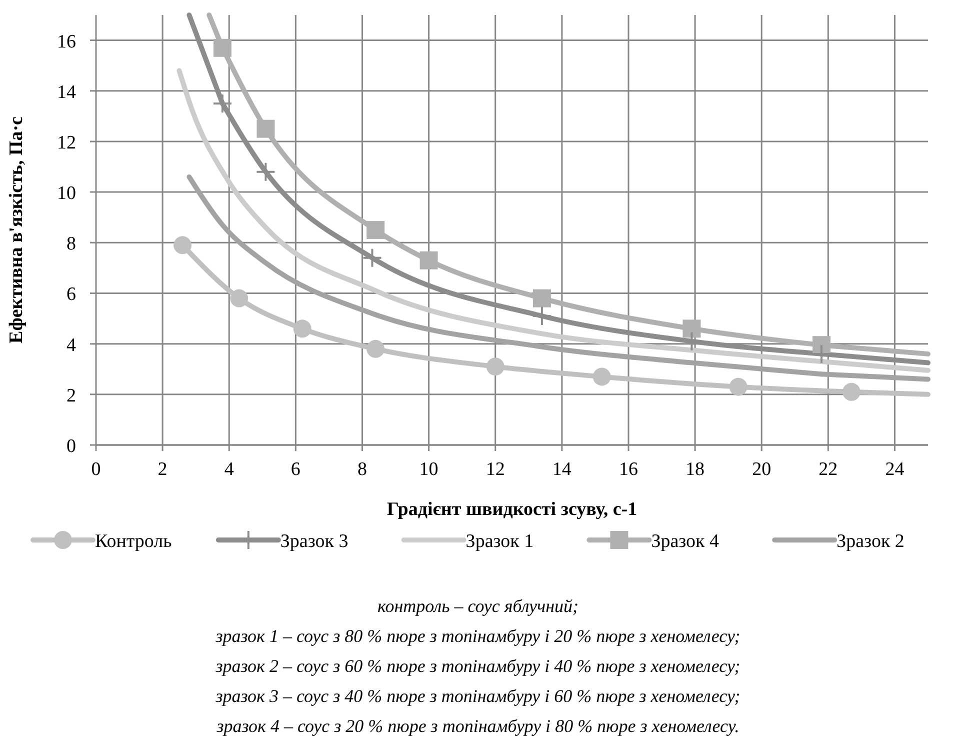 This screenshot has width=957, height=756. I want to click on y-tick-label: 16, so click(66, 41).